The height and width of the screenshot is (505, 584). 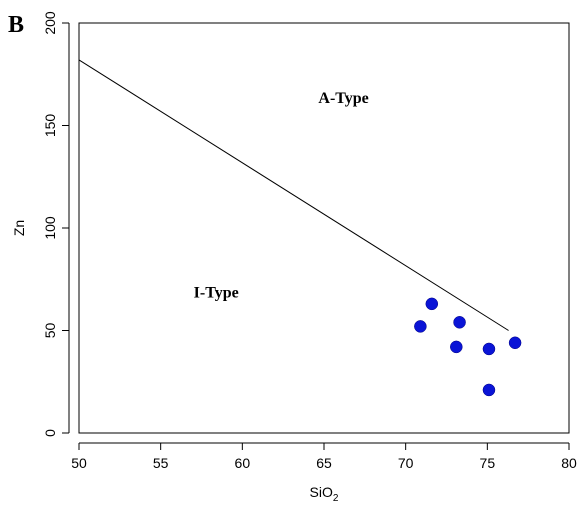 I want to click on x-tick-label: 65, so click(x=324, y=463).